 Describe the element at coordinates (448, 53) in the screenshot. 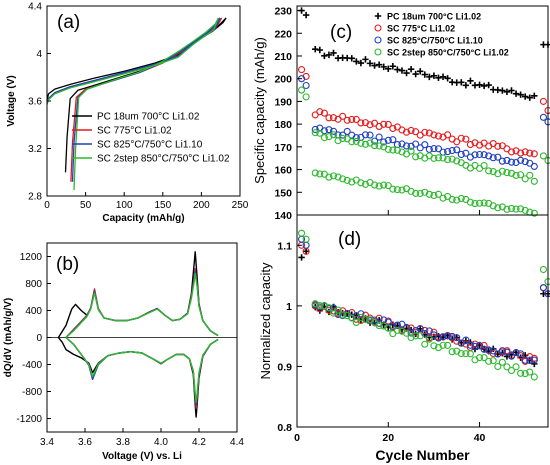

I see `c-legend-label-3: SC 2step 850°C/750°C Li1.02` at that location.